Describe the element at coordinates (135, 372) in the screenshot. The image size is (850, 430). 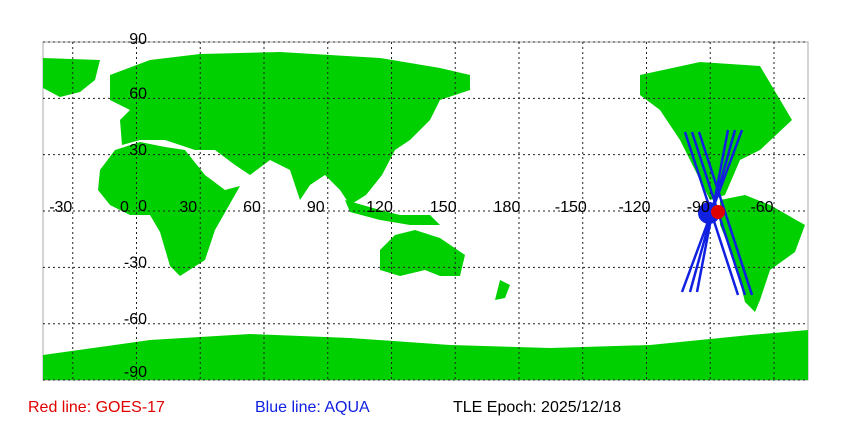
I see `lat-label: -90` at that location.